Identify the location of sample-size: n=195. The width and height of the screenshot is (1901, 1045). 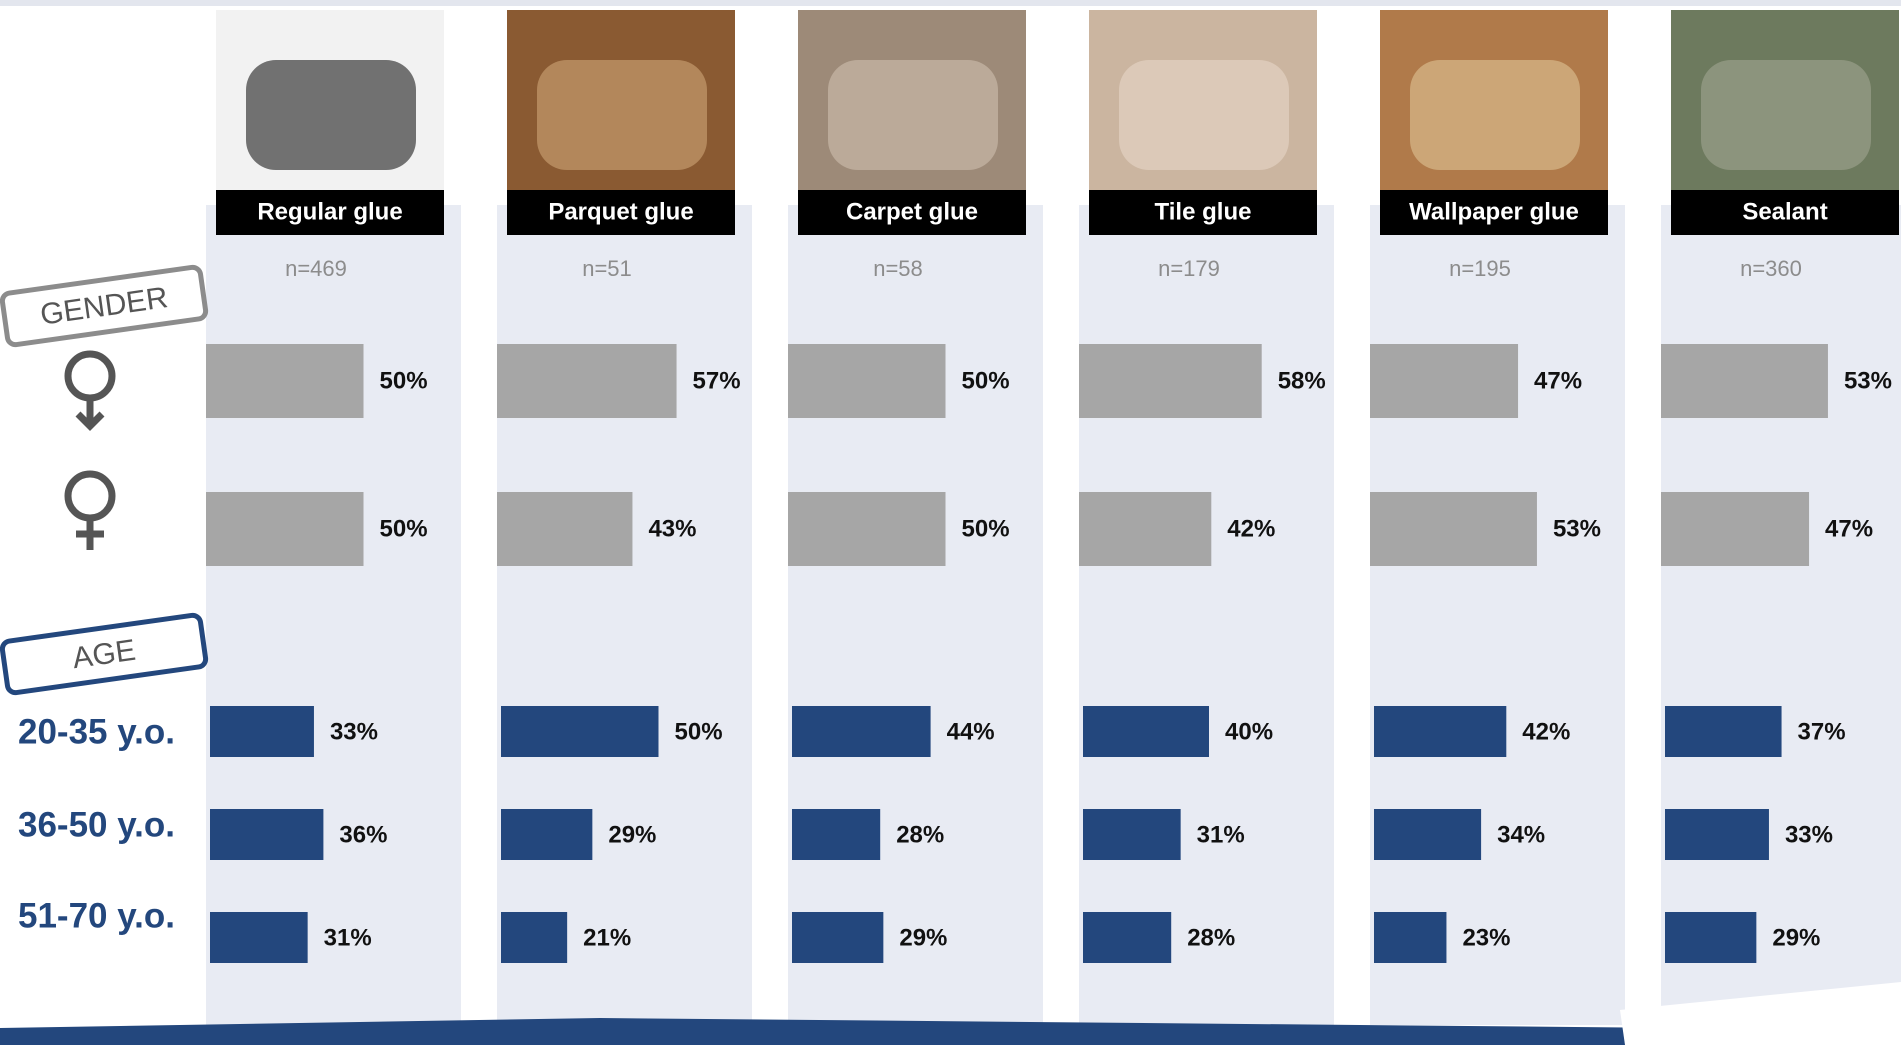
(1480, 268).